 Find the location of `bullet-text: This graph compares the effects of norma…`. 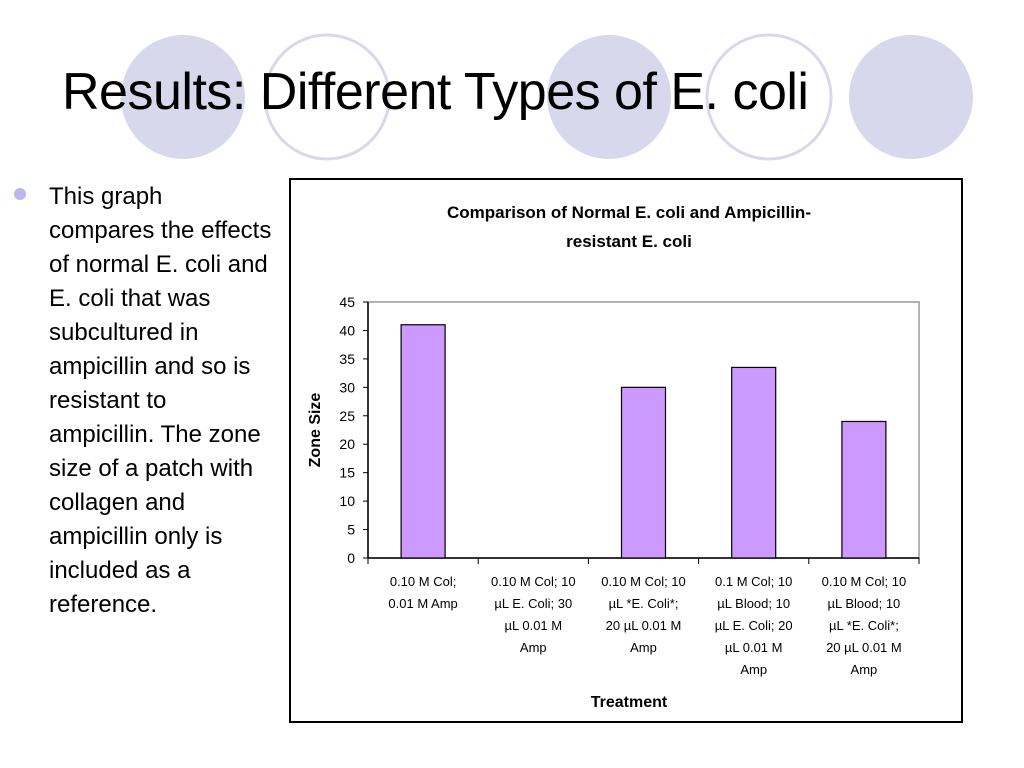

bullet-text: This graph compares the effects of norma… is located at coordinates (160, 400).